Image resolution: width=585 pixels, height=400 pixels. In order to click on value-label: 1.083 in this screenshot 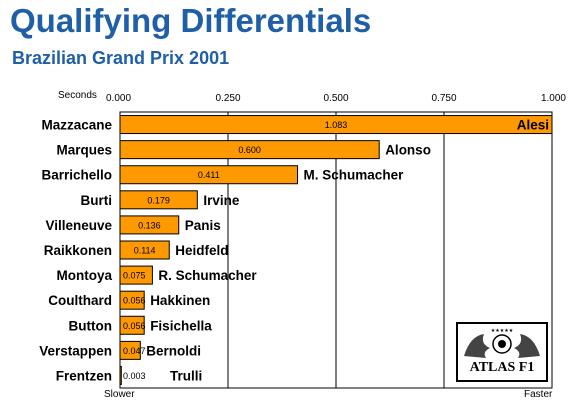, I will do `click(336, 125)`.